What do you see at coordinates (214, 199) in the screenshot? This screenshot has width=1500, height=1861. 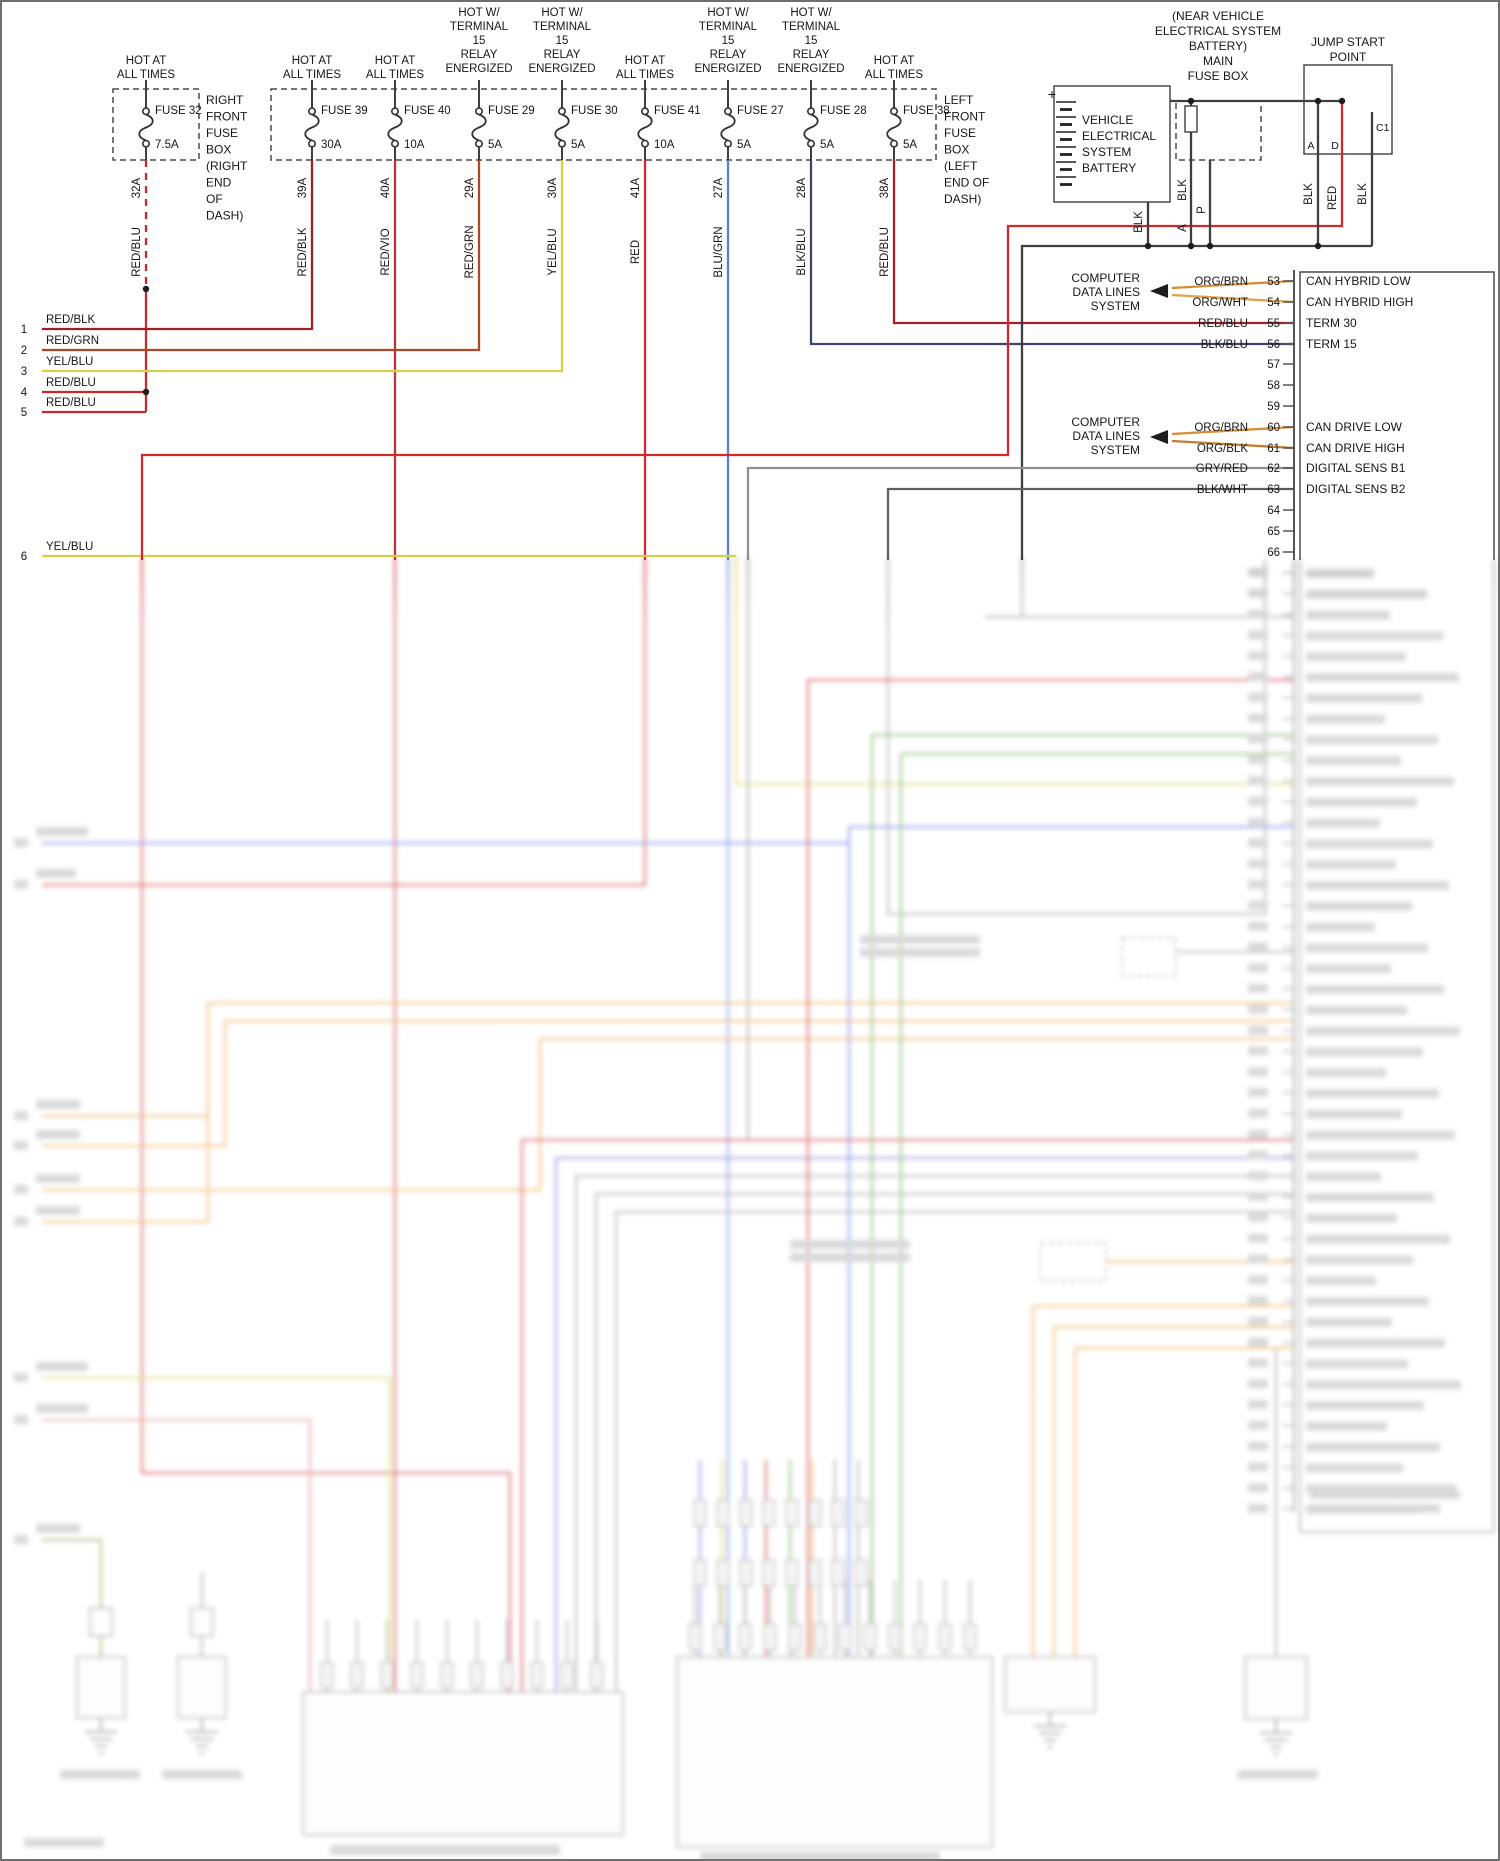 I see `label-line: OF` at bounding box center [214, 199].